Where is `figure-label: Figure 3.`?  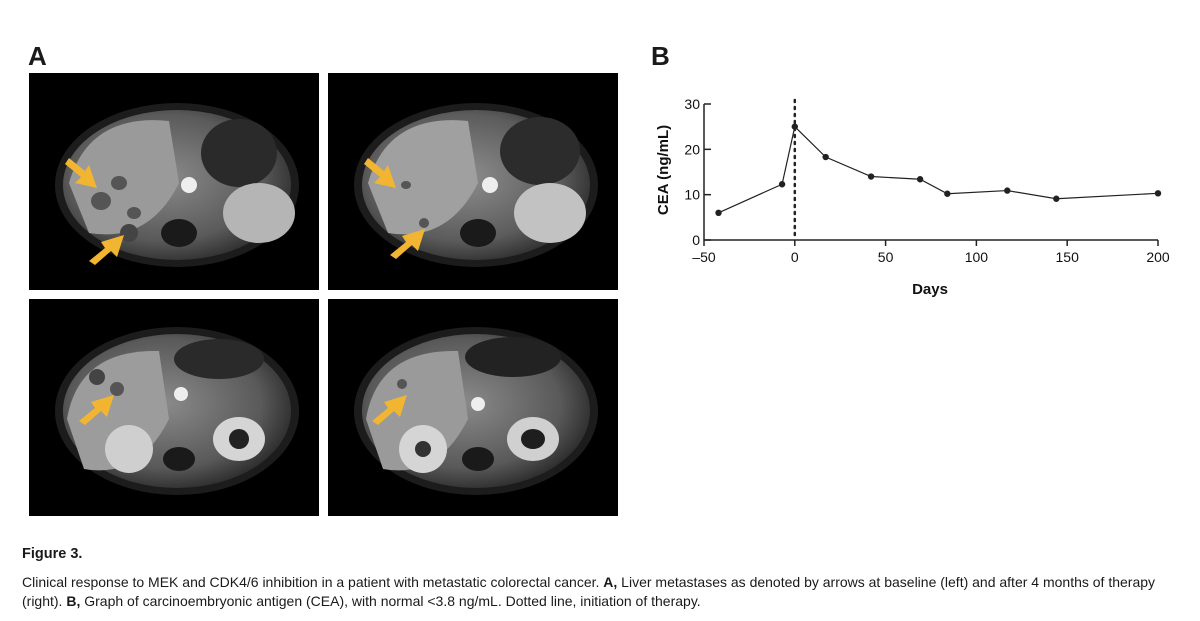 figure-label: Figure 3. is located at coordinates (52, 554).